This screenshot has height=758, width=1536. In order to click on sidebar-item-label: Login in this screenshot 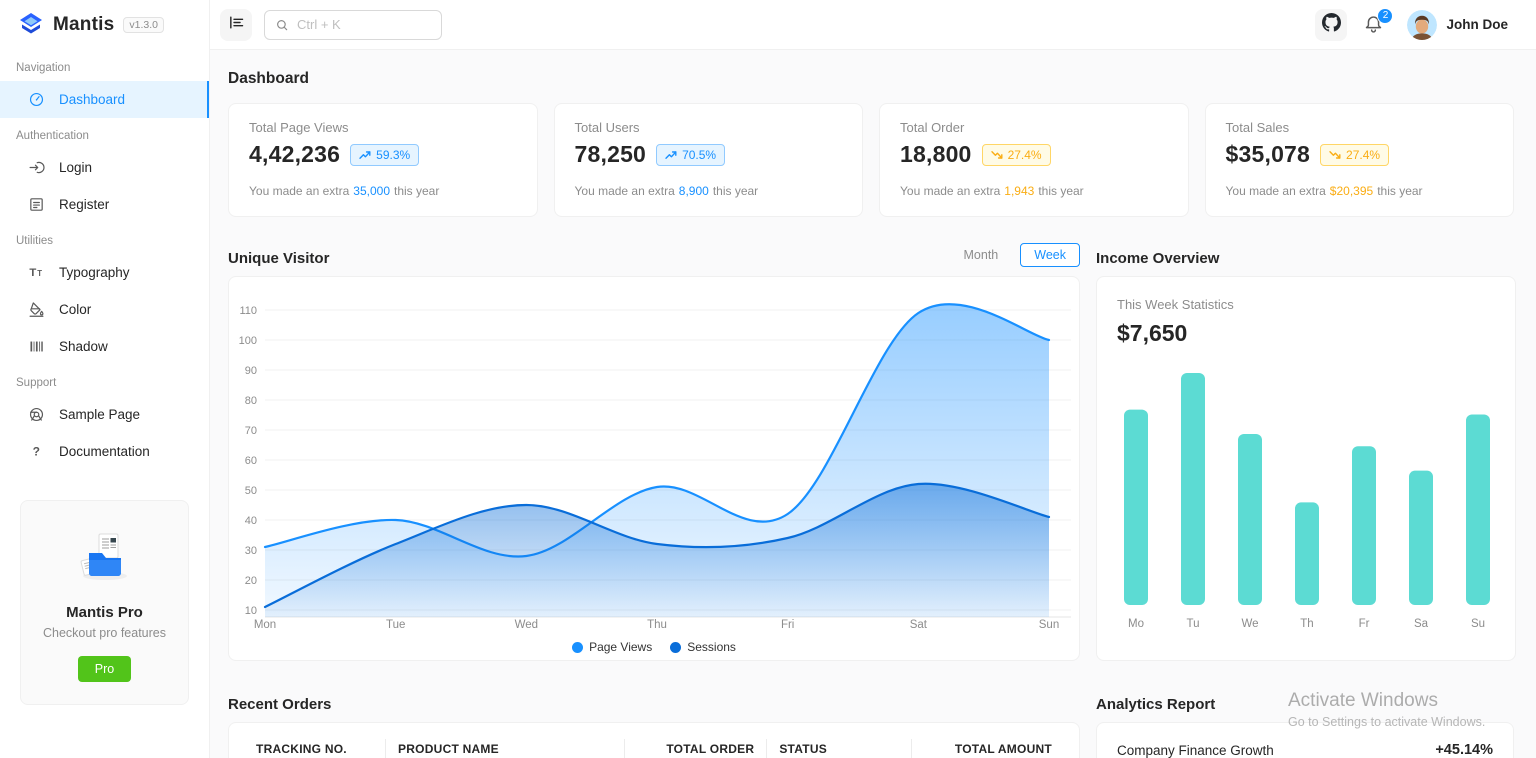, I will do `click(76, 167)`.